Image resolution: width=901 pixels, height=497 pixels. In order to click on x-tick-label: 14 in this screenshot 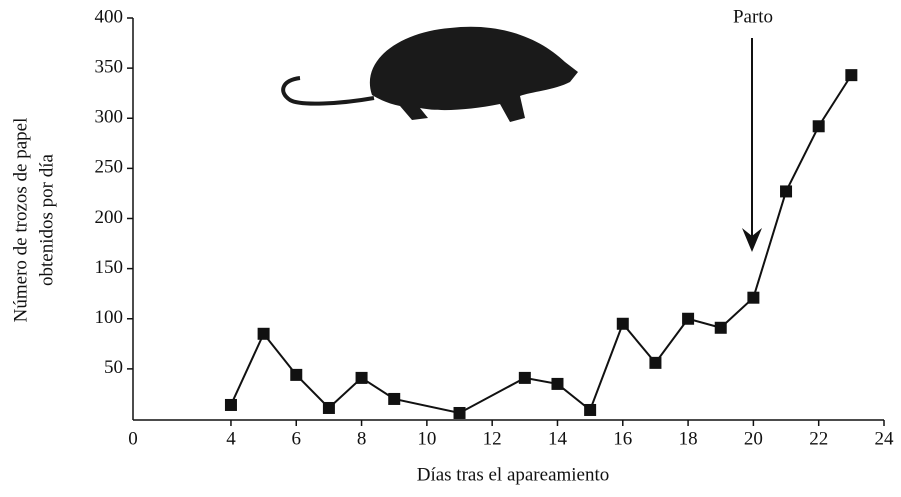, I will do `click(558, 438)`.